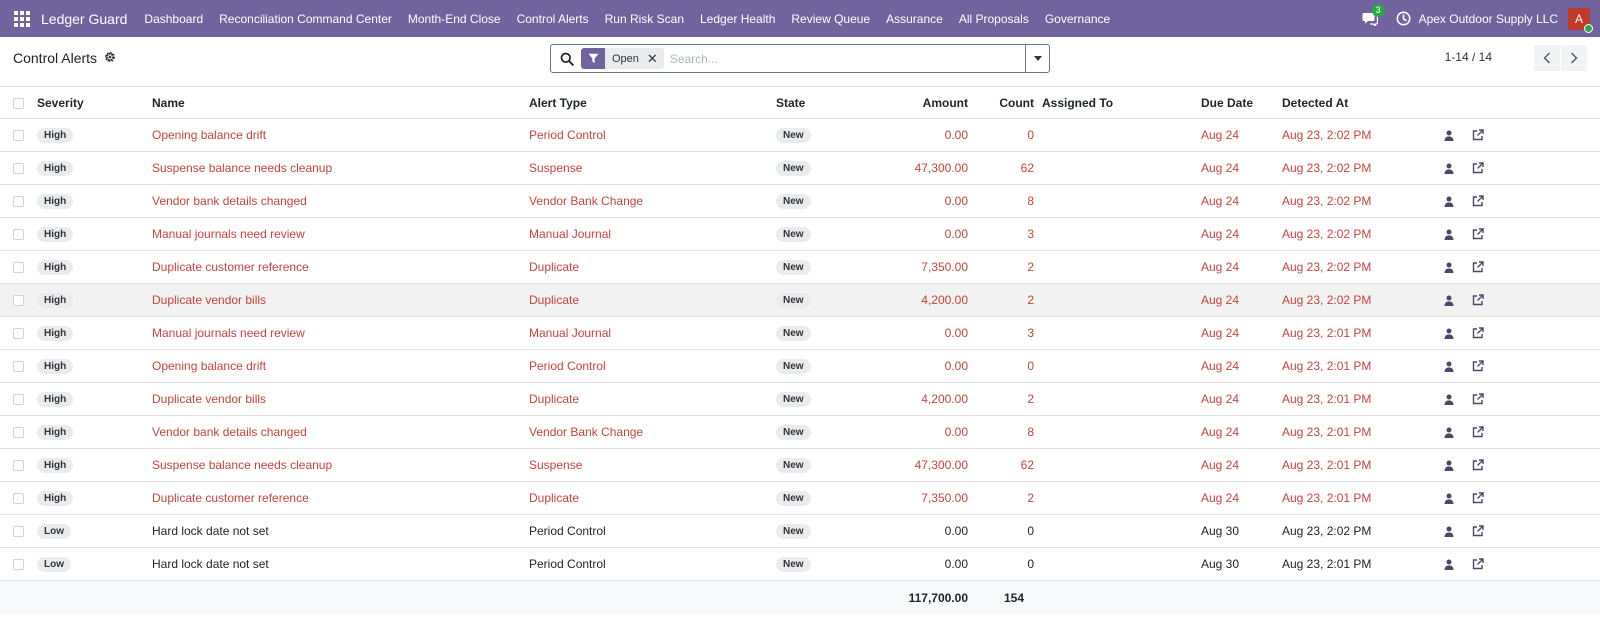 The width and height of the screenshot is (1600, 623). Describe the element at coordinates (168, 103) in the screenshot. I see `column-header-name: Name` at that location.